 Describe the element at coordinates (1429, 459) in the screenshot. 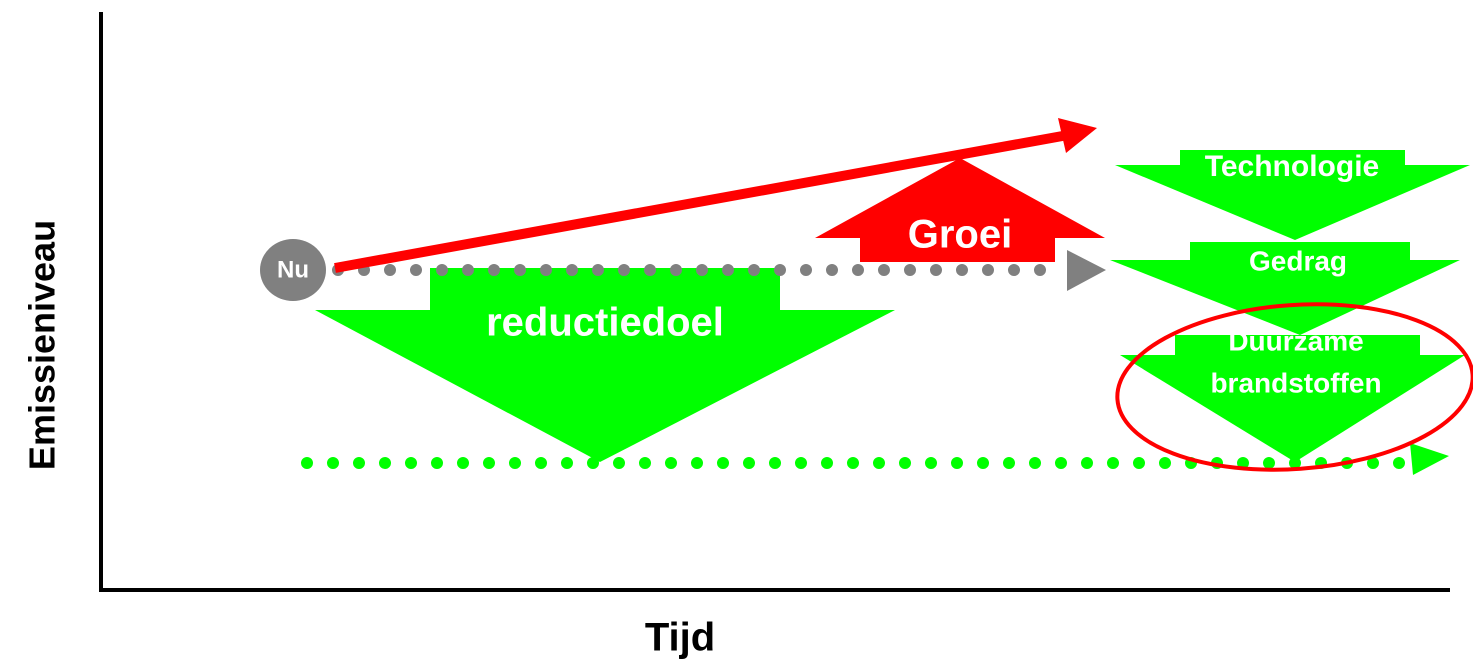

I see `target-arrowhead` at that location.